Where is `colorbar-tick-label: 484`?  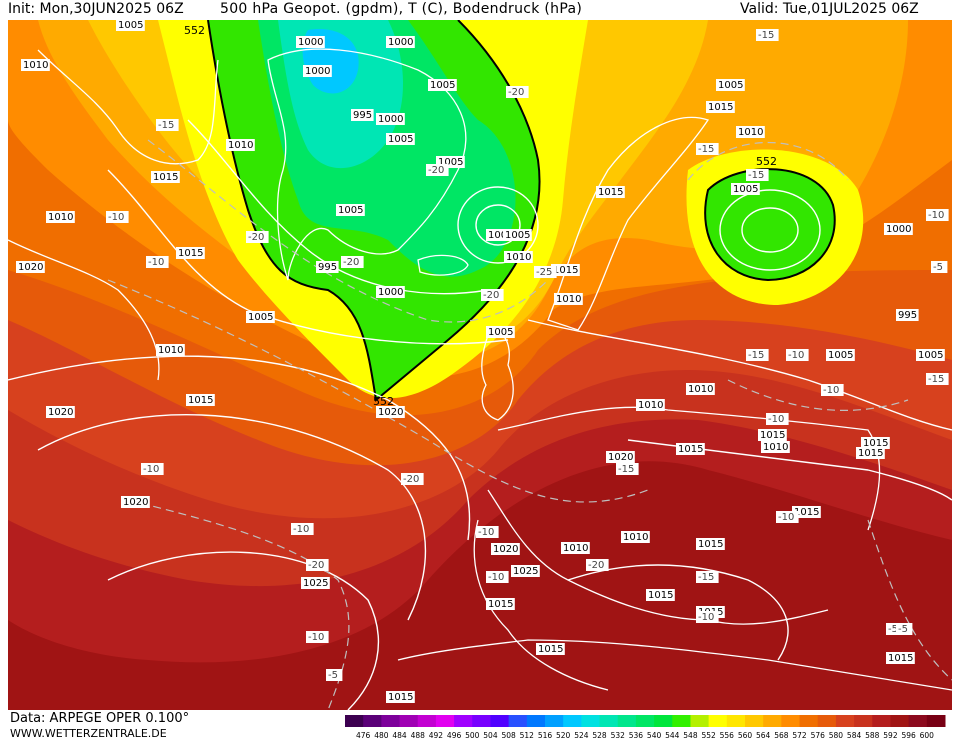
colorbar-tick-label: 484 is located at coordinates (399, 735).